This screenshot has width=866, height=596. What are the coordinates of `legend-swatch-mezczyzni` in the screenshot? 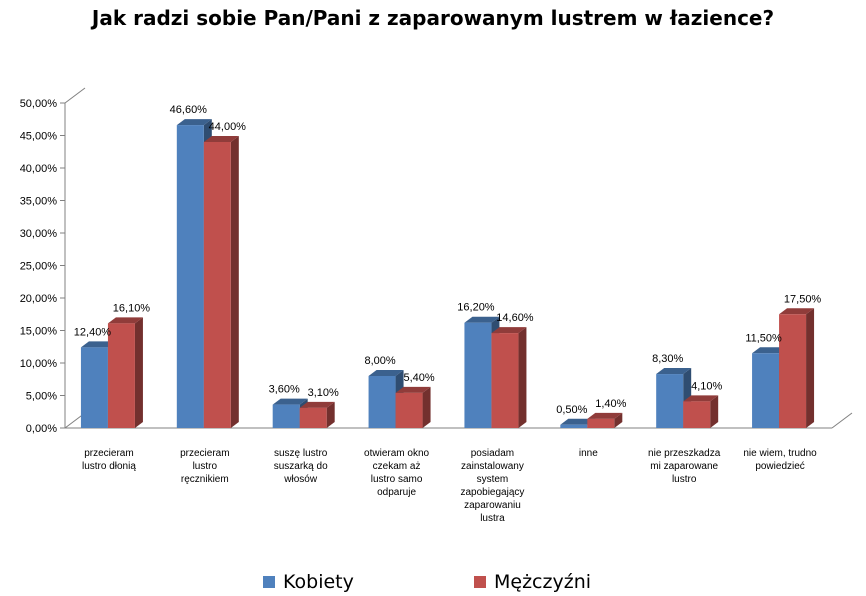 It's located at (480, 582).